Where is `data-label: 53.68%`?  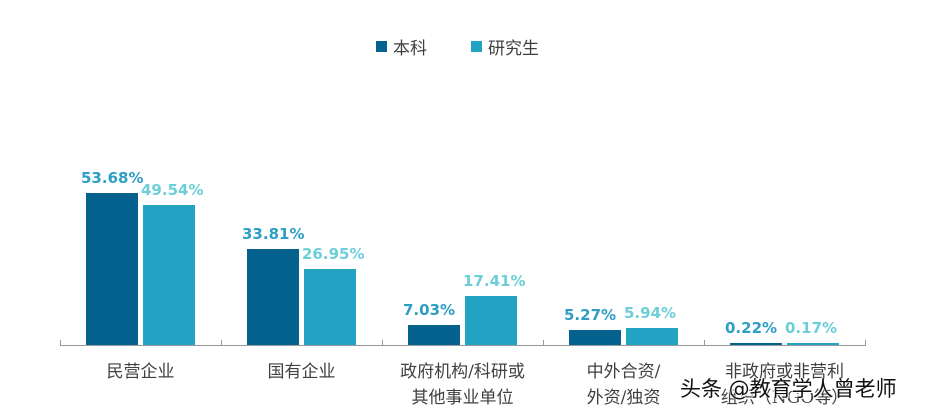
data-label: 53.68% is located at coordinates (112, 178).